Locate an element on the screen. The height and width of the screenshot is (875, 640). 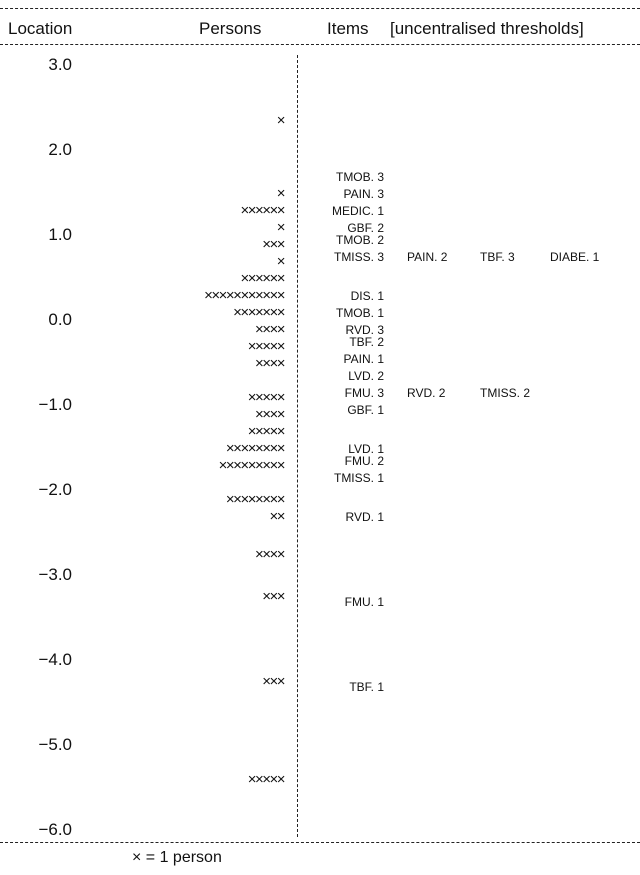
item-threshold-label: GBF. 1 is located at coordinates (365, 410).